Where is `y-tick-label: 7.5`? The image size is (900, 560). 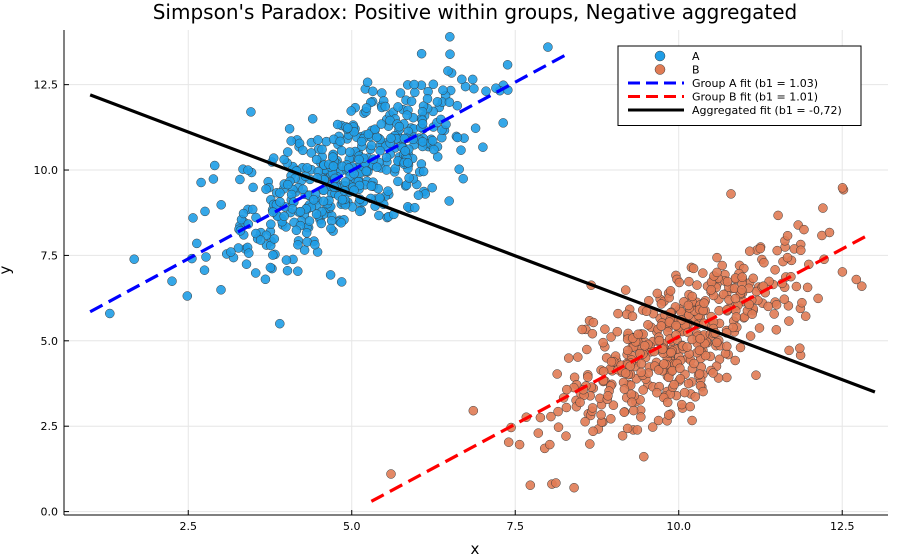 y-tick-label: 7.5 is located at coordinates (50, 255).